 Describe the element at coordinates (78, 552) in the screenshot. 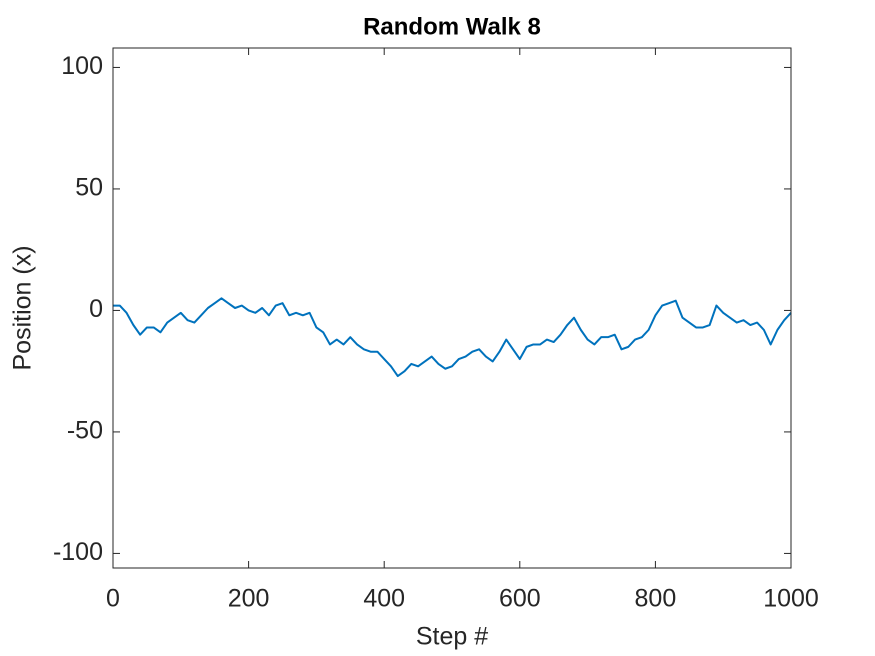

I see `y-tick-label: -100` at that location.